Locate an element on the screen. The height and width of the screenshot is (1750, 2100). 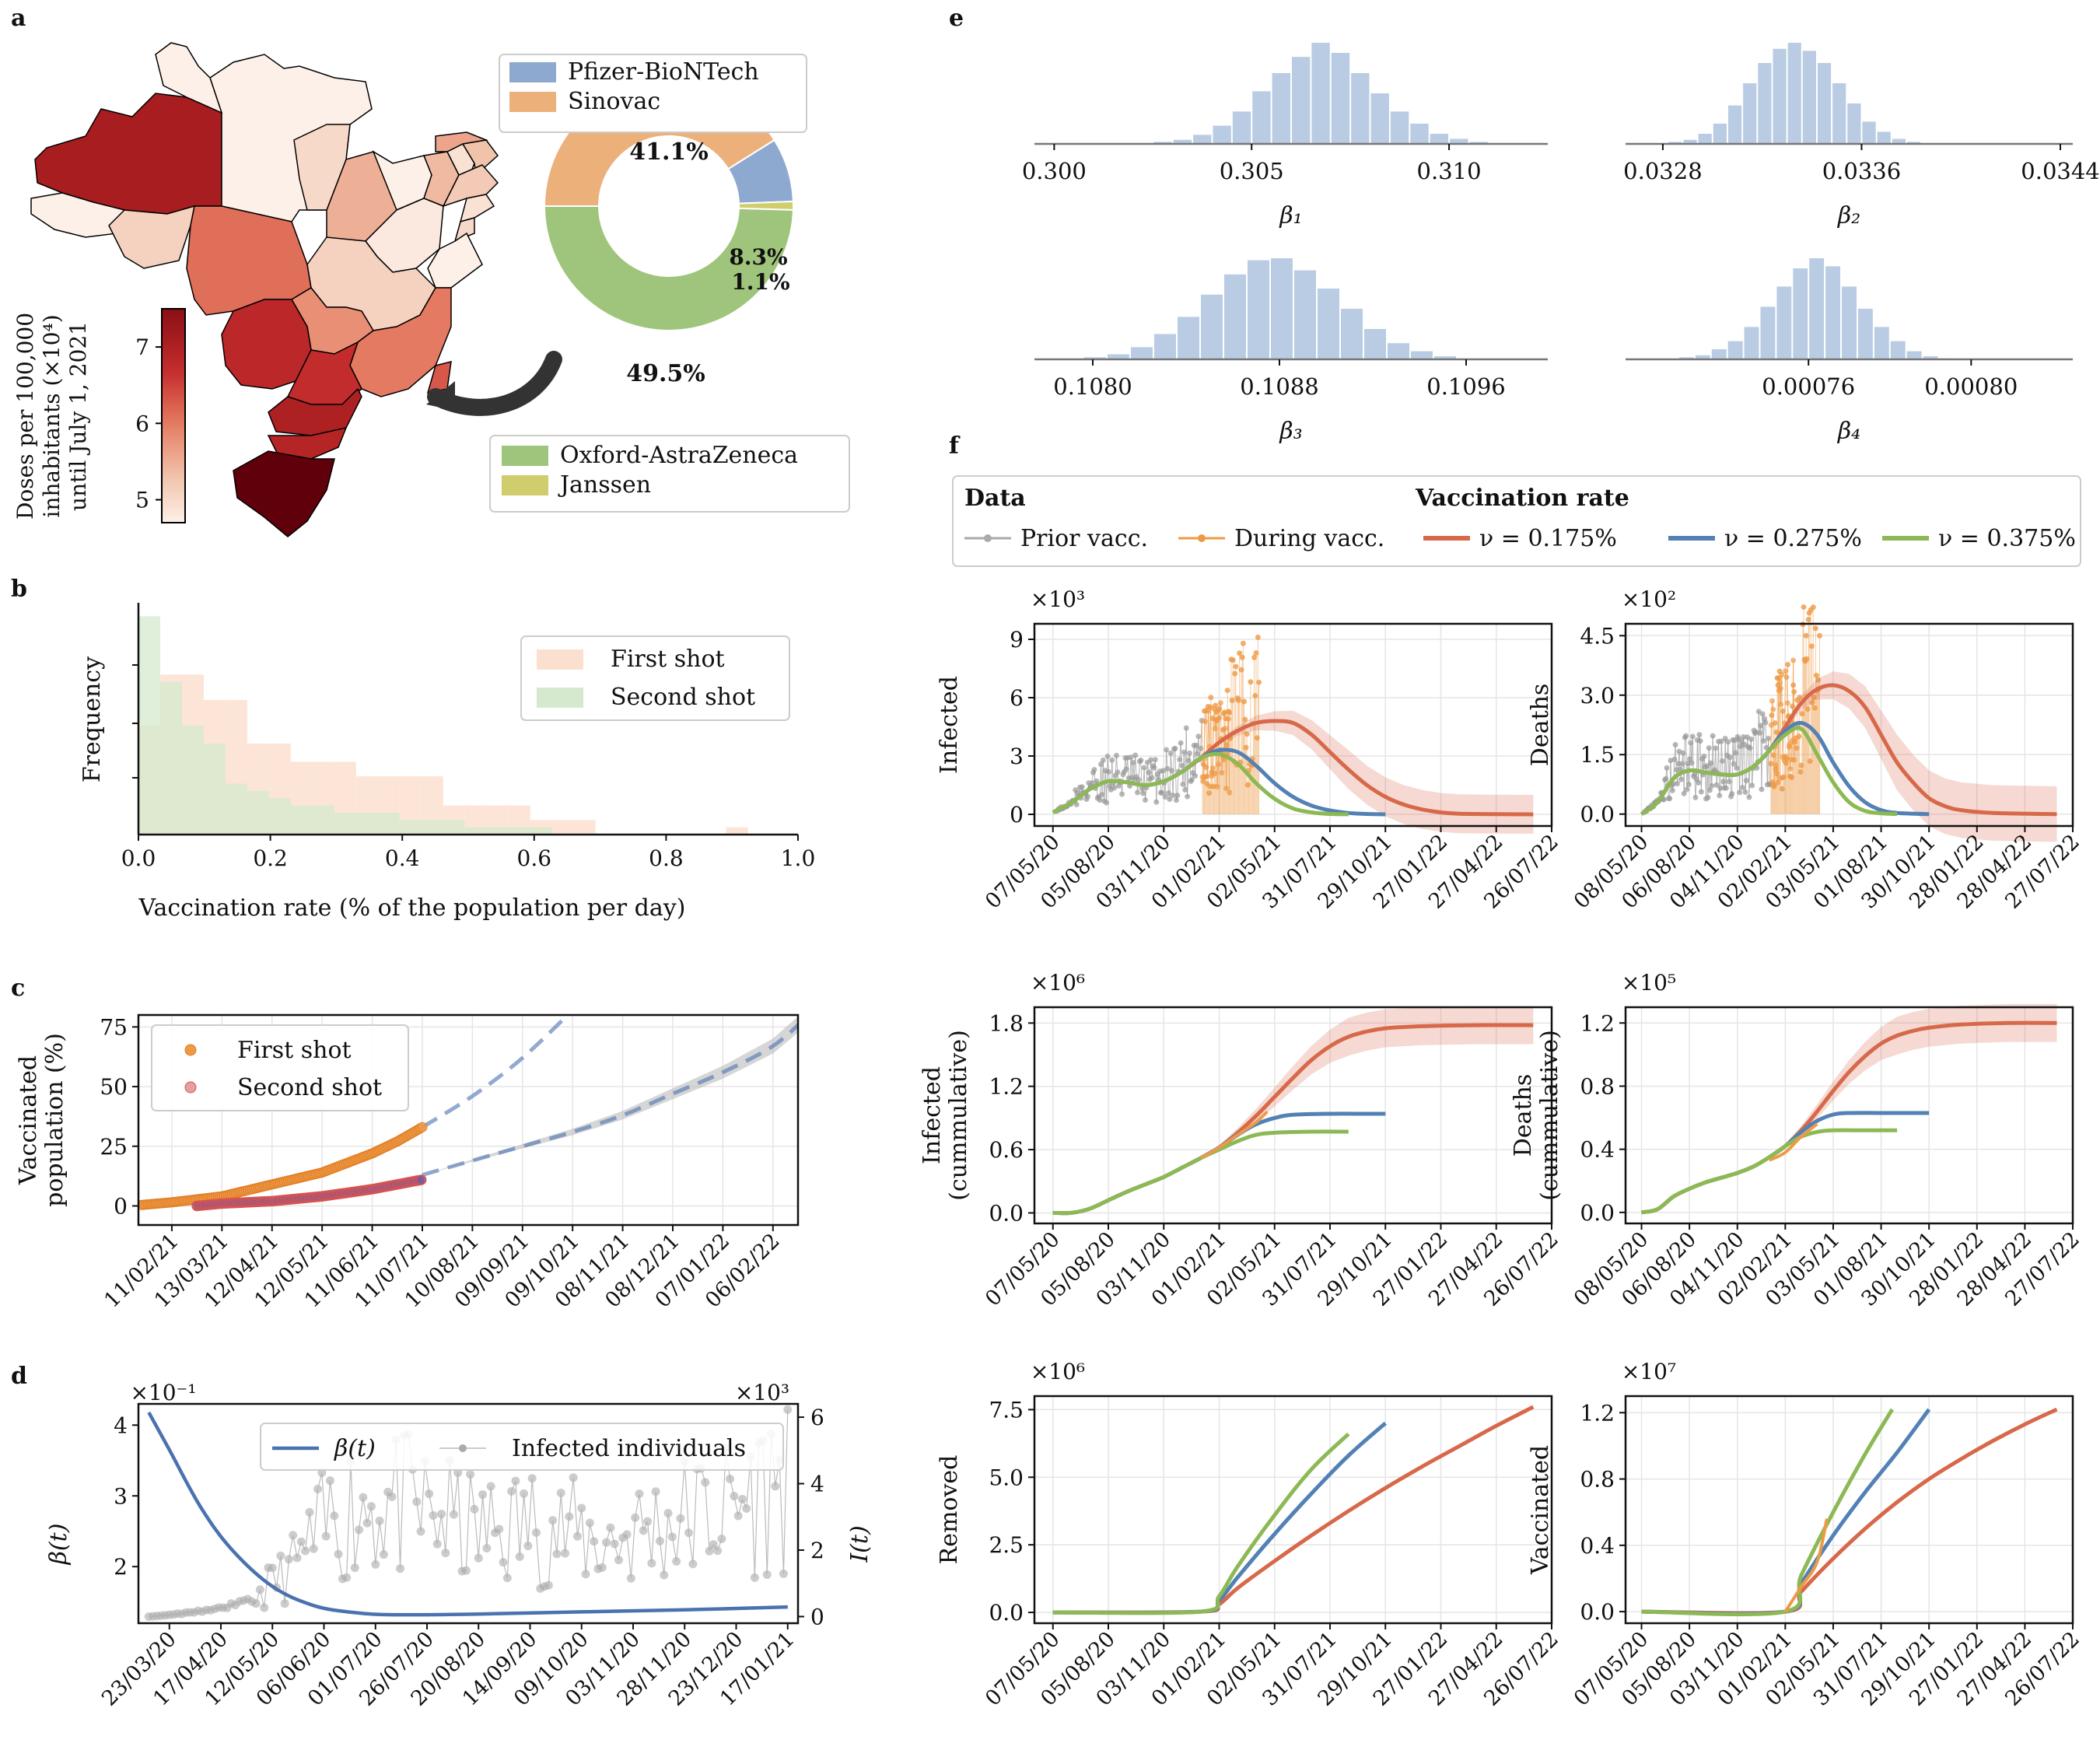
y-tick-label: 0.4 is located at coordinates (1598, 1150).